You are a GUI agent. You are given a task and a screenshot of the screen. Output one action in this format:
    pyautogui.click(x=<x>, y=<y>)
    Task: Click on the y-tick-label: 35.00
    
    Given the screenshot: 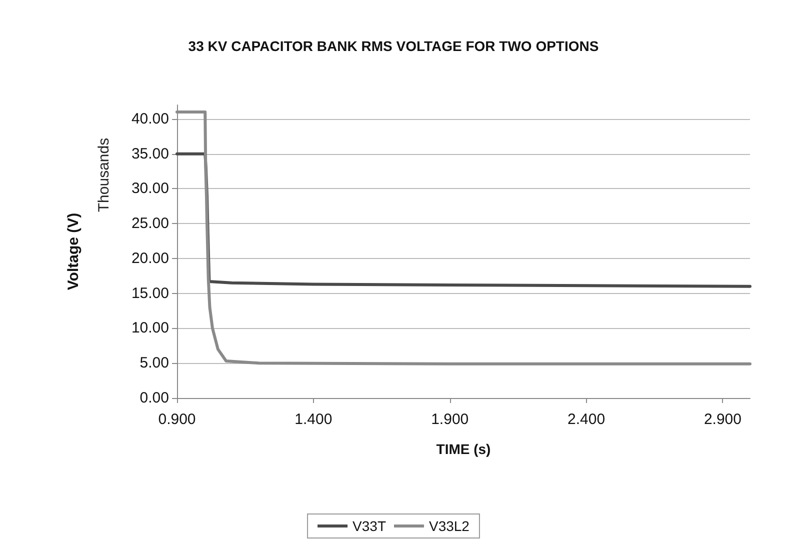 What is the action you would take?
    pyautogui.click(x=150, y=153)
    